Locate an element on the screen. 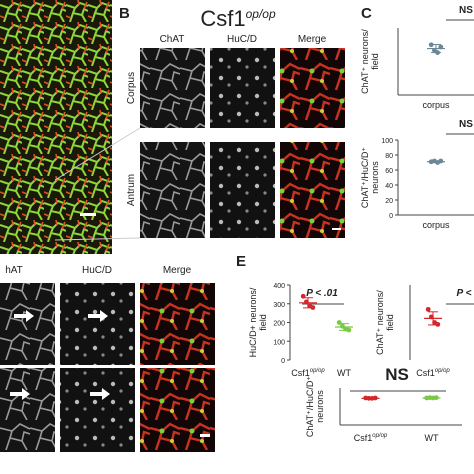 This screenshot has height=474, width=474. panel-title: Csf1op/op is located at coordinates (238, 18).